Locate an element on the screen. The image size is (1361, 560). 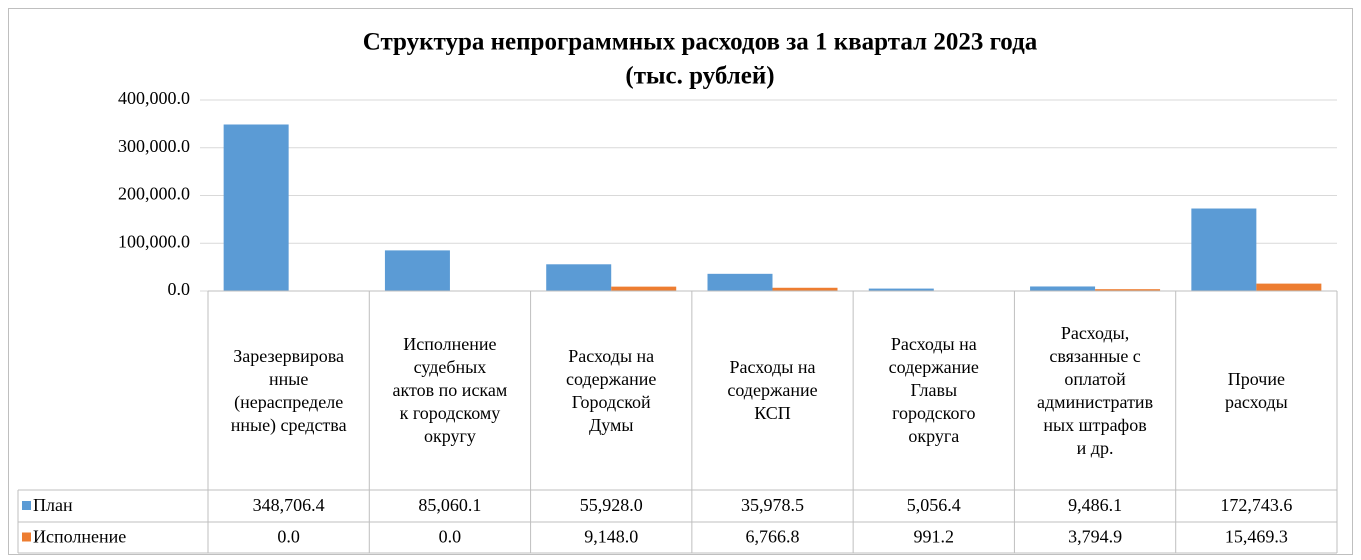
table-value: 5,056.4 is located at coordinates (934, 505).